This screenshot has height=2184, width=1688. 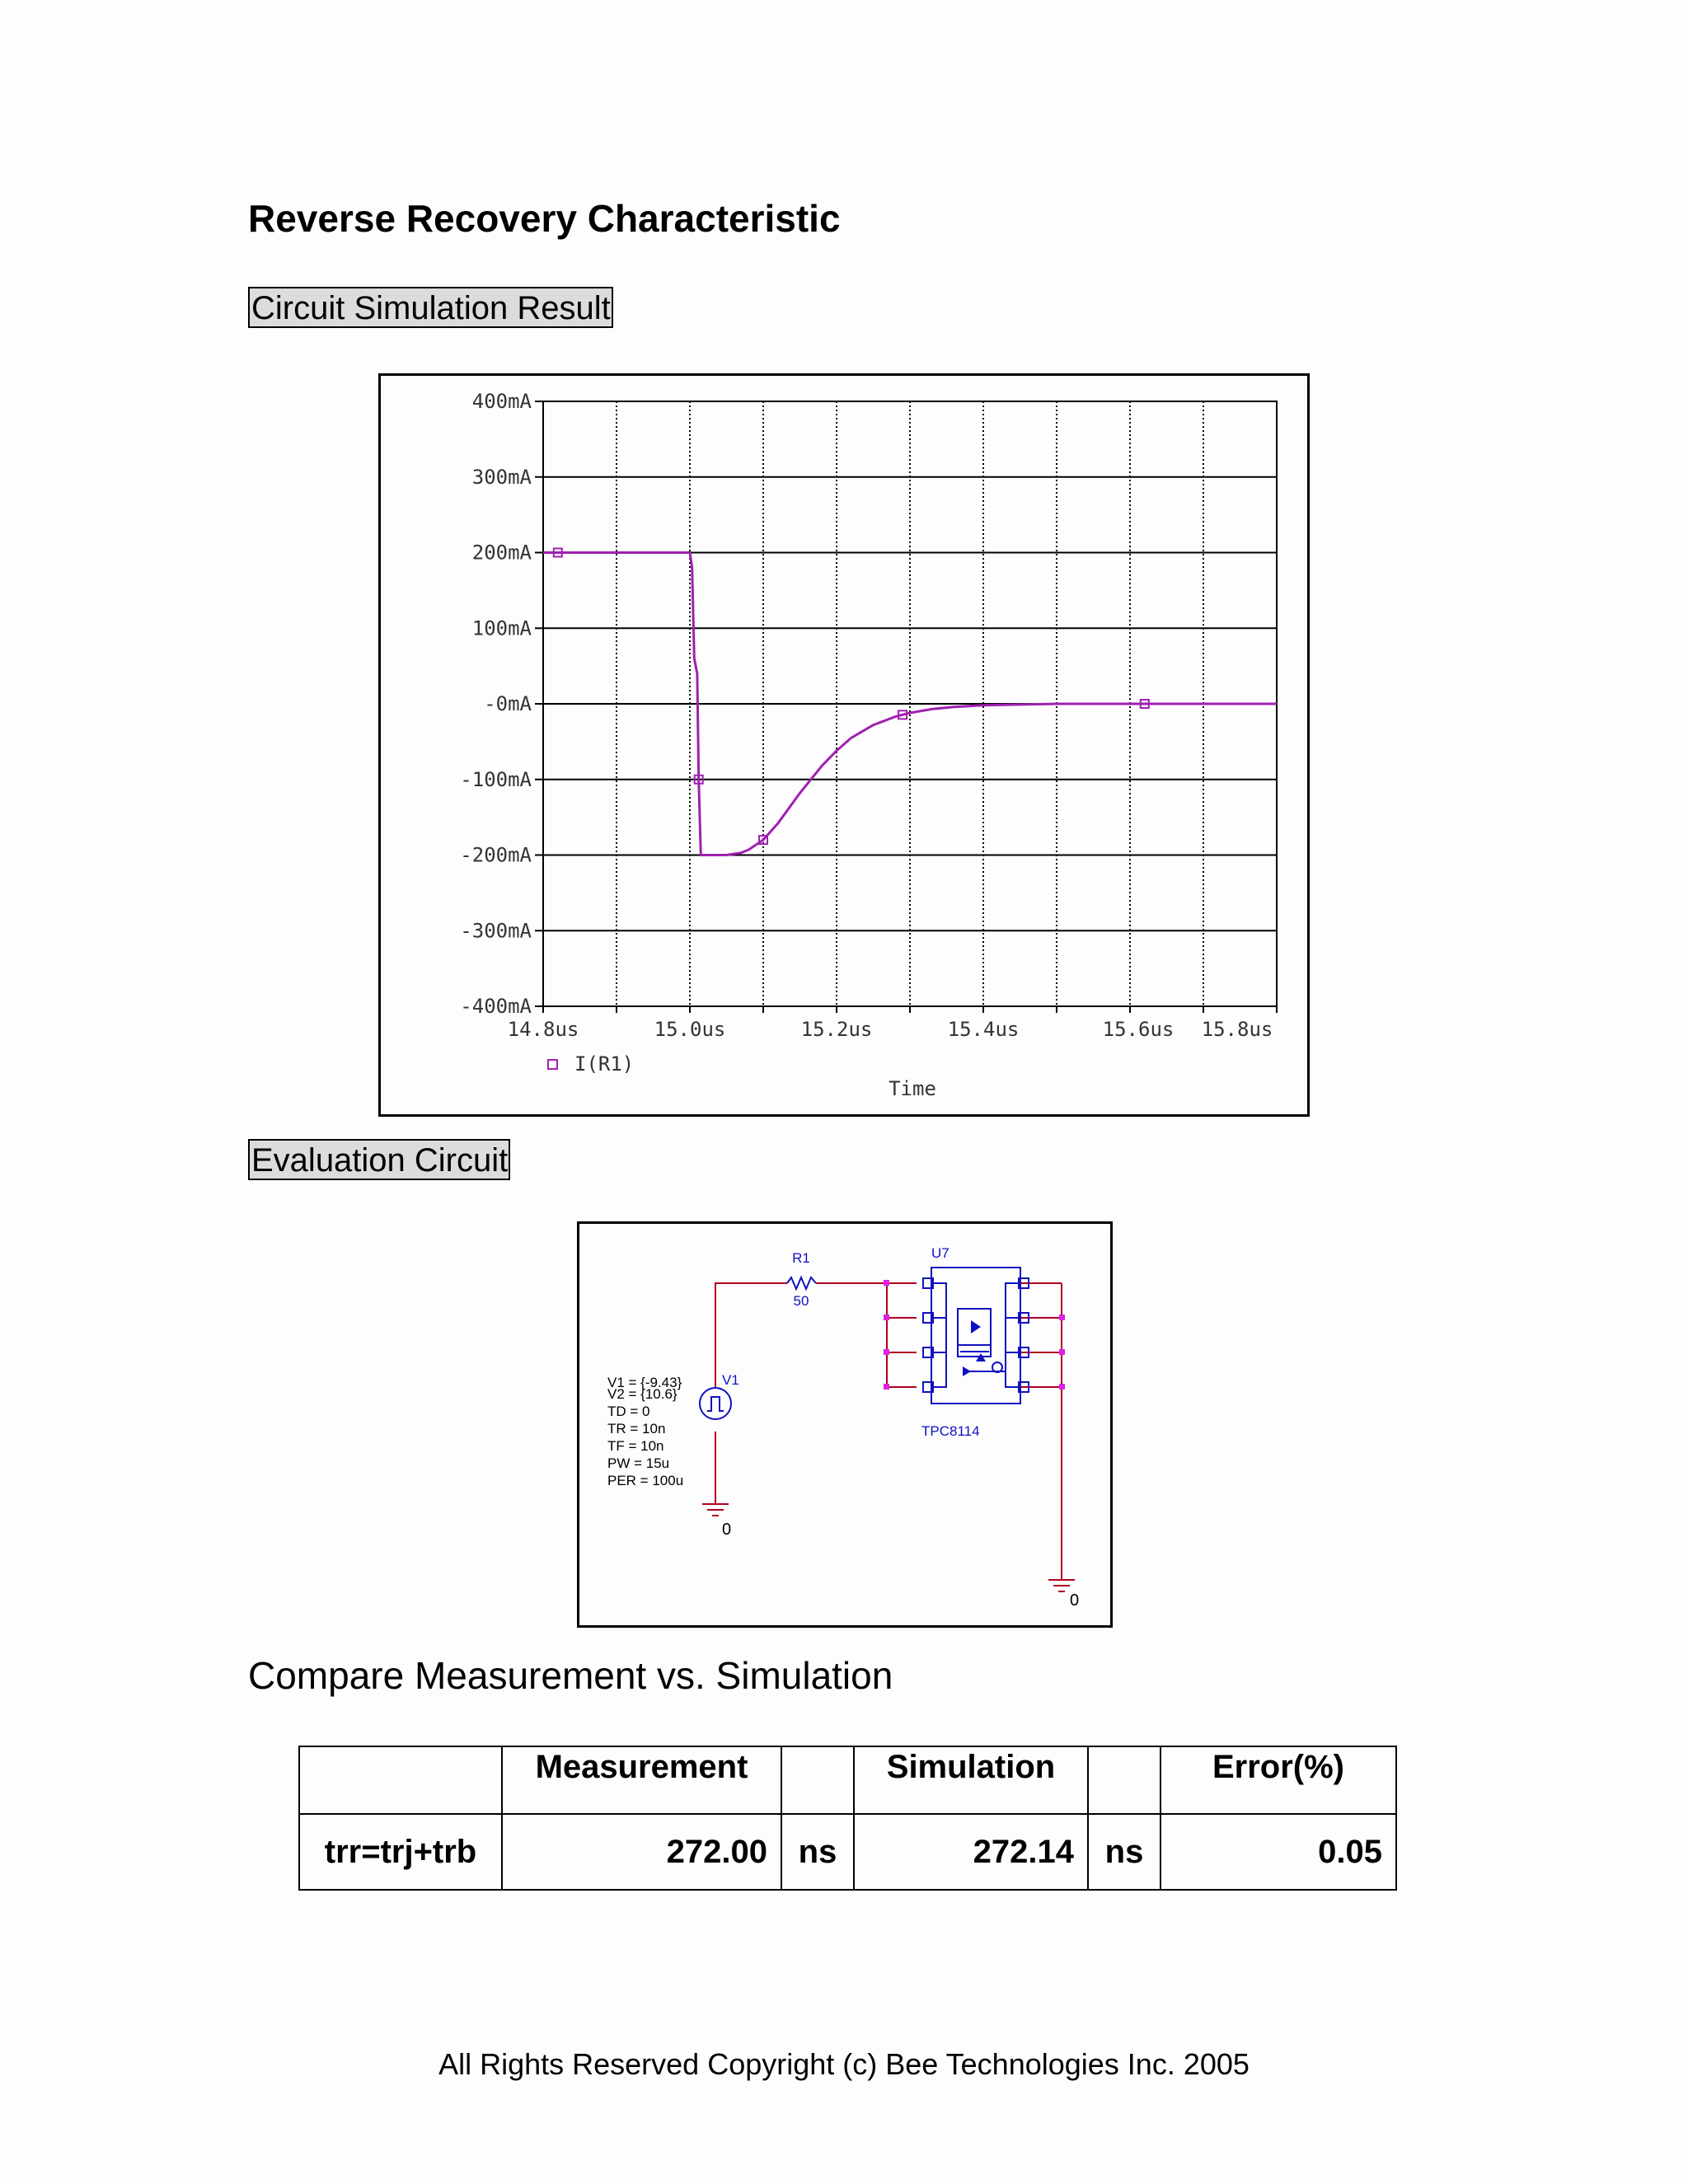 I want to click on x-tick-label: 15.6us, so click(x=1139, y=1029).